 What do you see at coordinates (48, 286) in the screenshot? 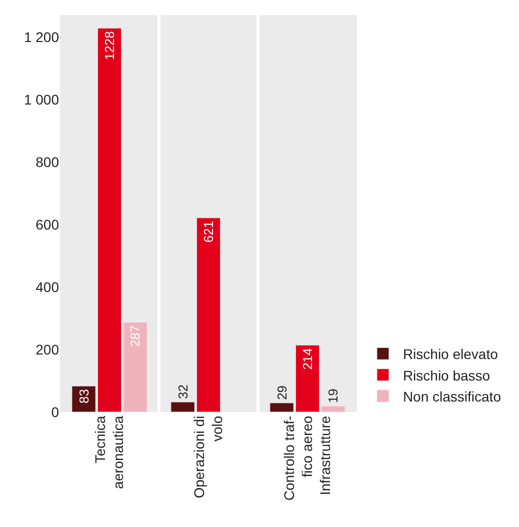
I see `y-tick-label: 400` at bounding box center [48, 286].